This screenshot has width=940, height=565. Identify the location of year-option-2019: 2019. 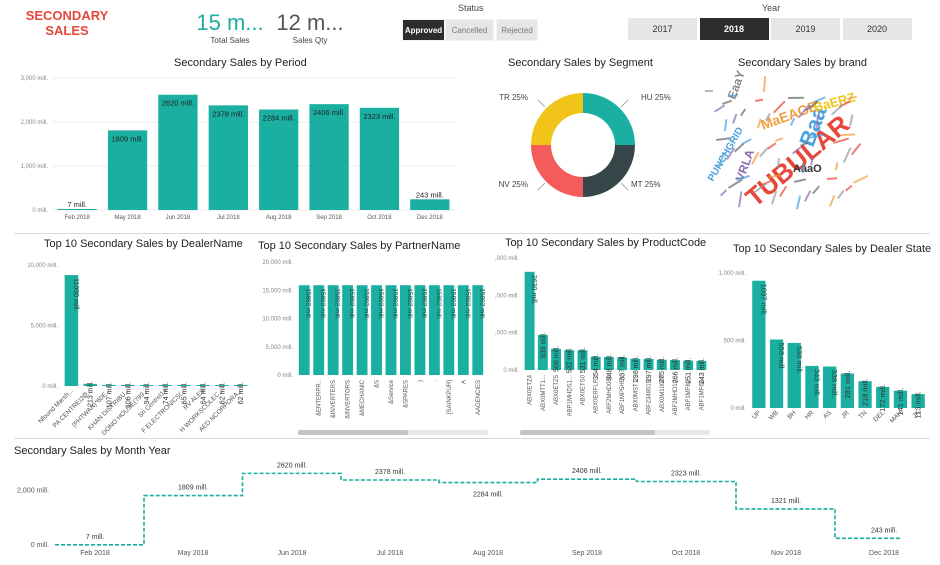
(805, 29).